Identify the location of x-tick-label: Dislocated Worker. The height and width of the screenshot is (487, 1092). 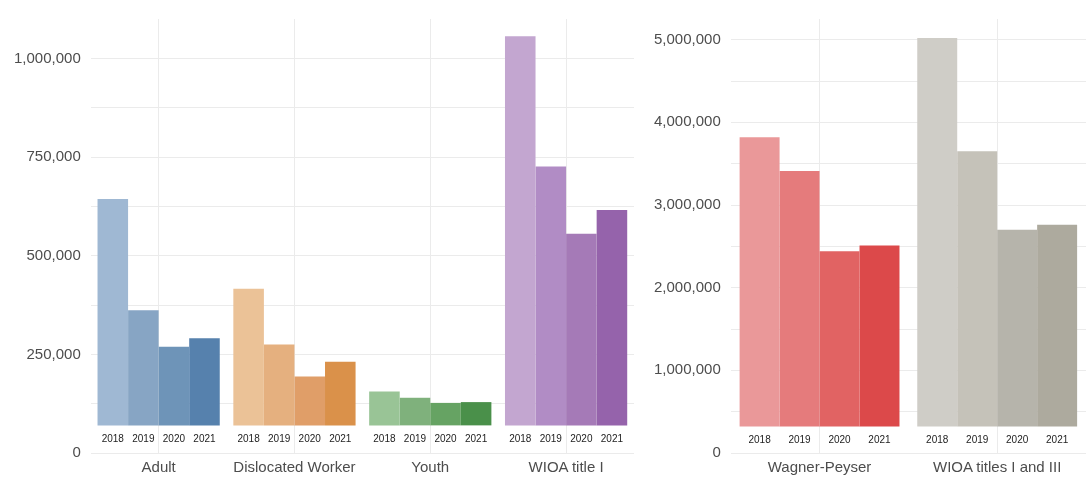
(294, 467).